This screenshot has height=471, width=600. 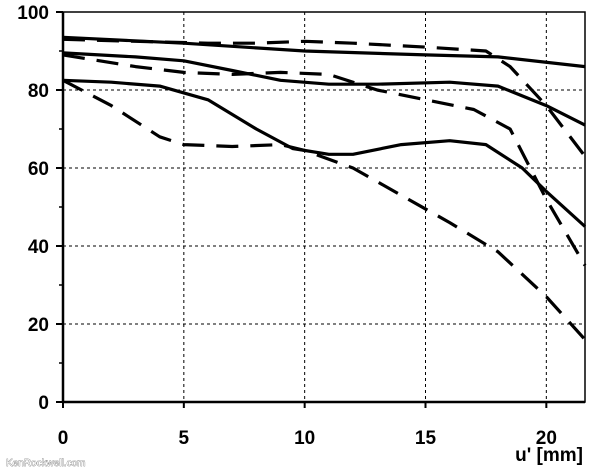 I want to click on y-tick-label-100: 100, so click(x=33, y=13).